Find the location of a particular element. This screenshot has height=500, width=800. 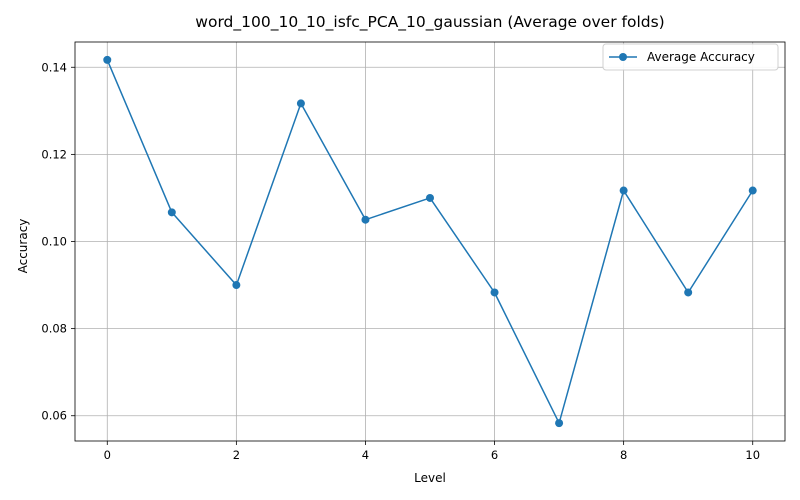

x-tick-label: 8 is located at coordinates (623, 455).